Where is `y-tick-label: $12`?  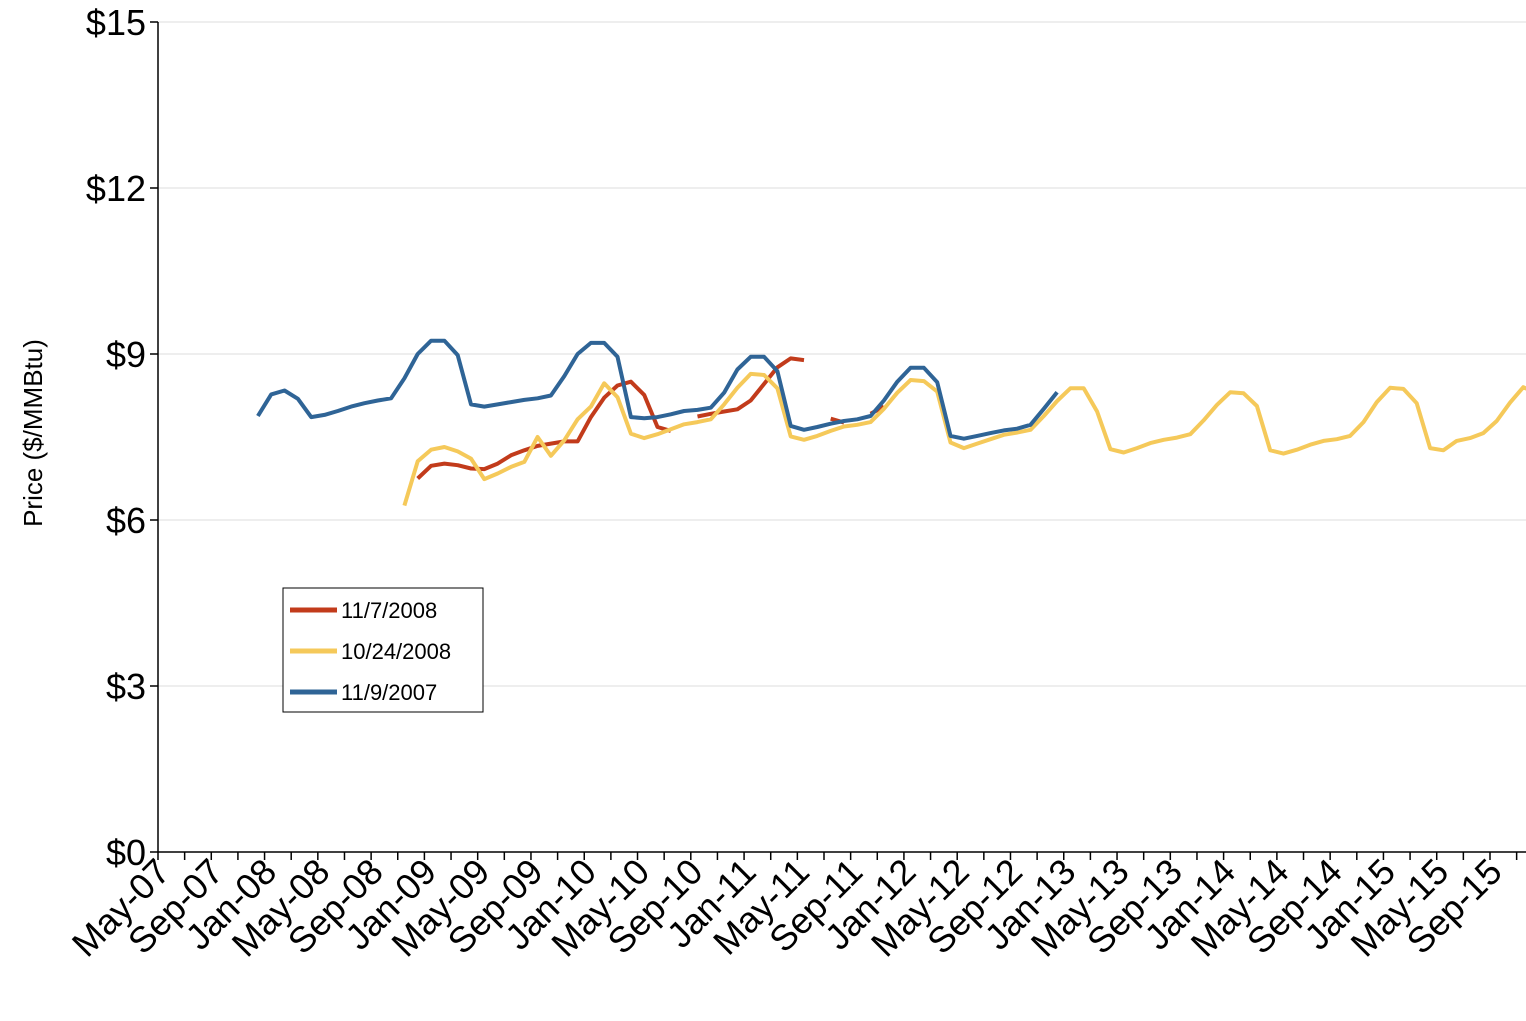
y-tick-label: $12 is located at coordinates (116, 188).